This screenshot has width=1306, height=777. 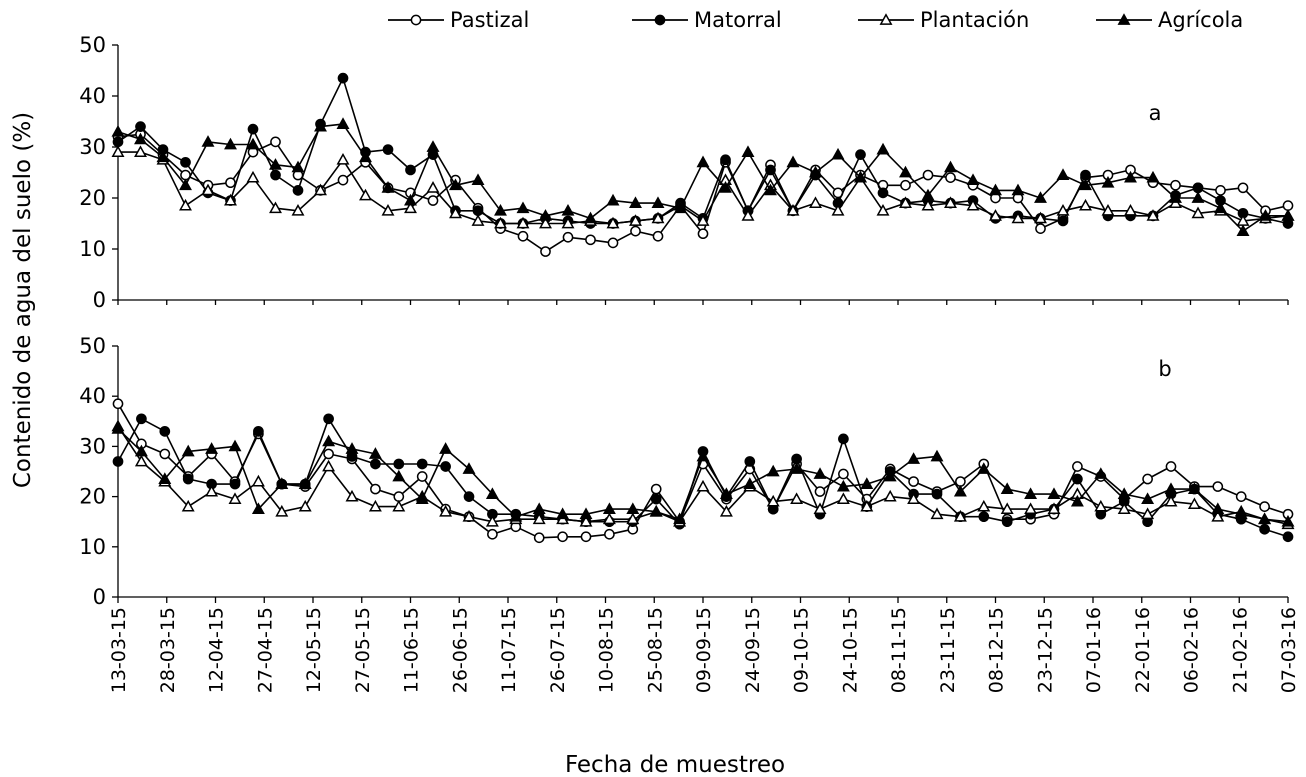 What do you see at coordinates (1045, 650) in the screenshot?
I see `x-tick-label: 23-12-15` at bounding box center [1045, 650].